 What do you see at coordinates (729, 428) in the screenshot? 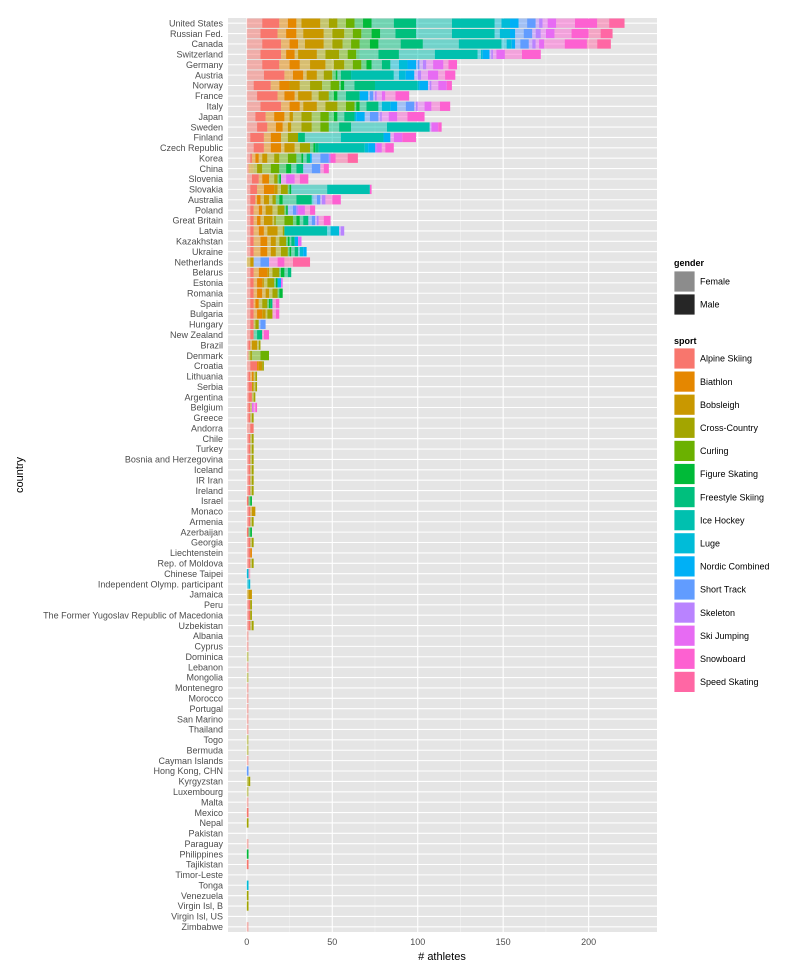
I see `legend-label: Cross-Country` at bounding box center [729, 428].